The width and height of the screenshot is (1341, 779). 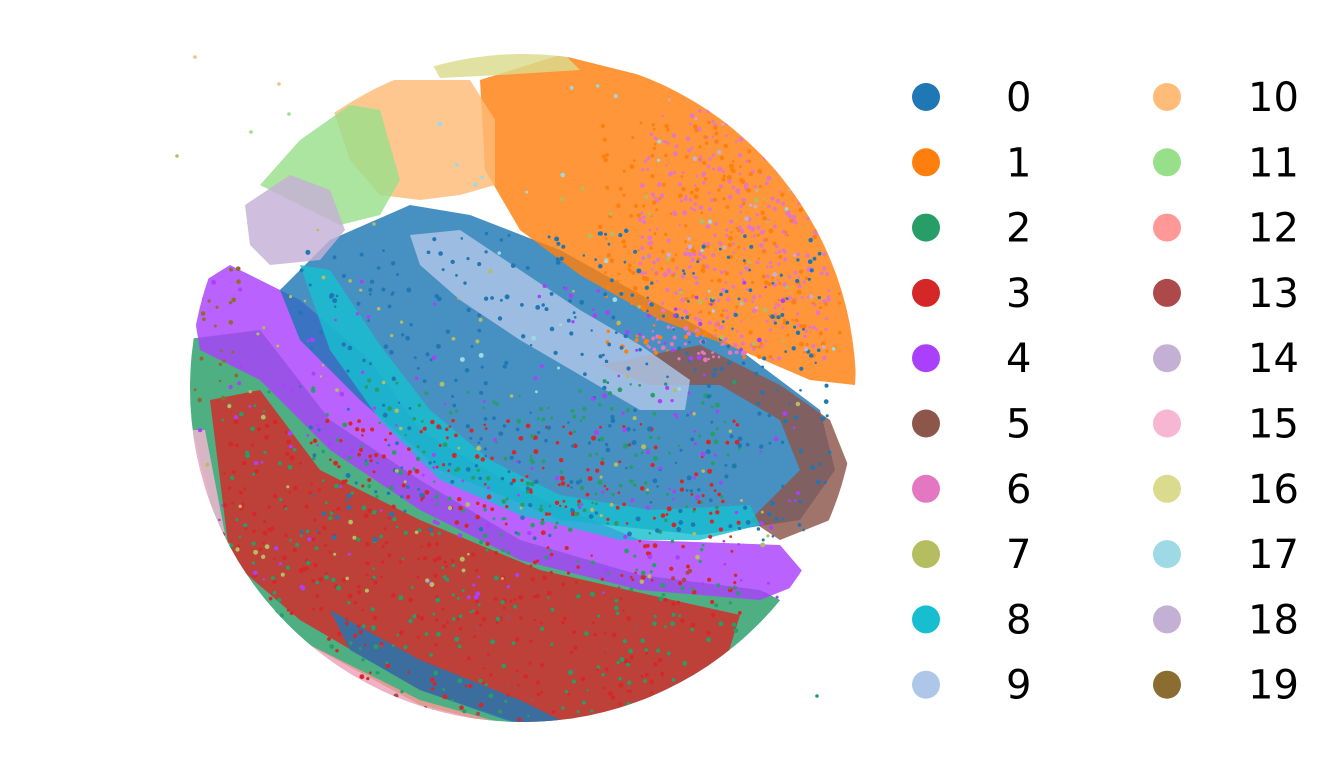 What do you see at coordinates (1167, 292) in the screenshot?
I see `legend-marker` at bounding box center [1167, 292].